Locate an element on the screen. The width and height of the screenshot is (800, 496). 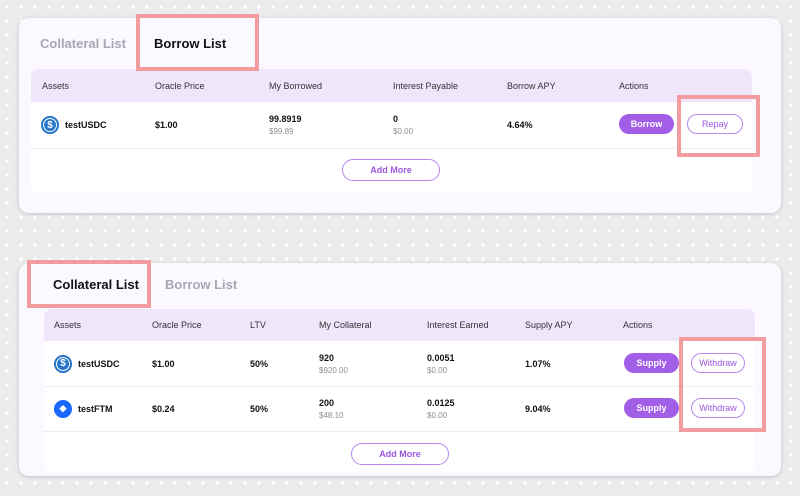
header-my-collateral: My Collateral is located at coordinates (345, 325).